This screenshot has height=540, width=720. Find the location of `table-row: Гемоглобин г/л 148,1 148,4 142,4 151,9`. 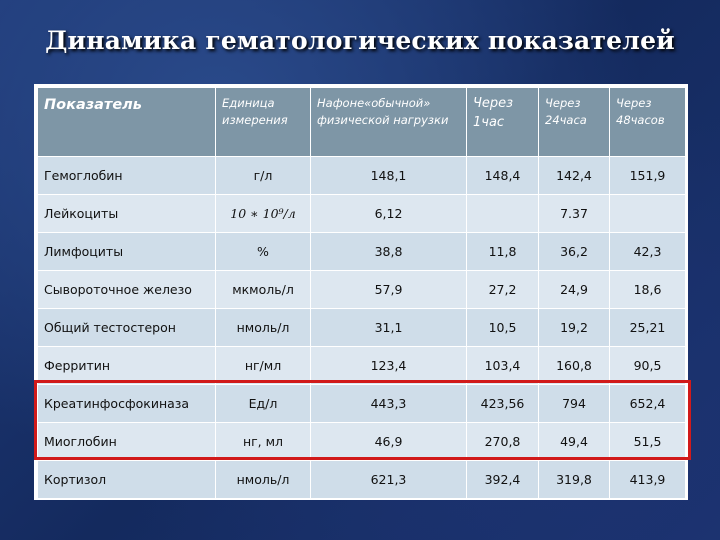

table-row: Гемоглобин г/л 148,1 148,4 142,4 151,9 is located at coordinates (361, 175).